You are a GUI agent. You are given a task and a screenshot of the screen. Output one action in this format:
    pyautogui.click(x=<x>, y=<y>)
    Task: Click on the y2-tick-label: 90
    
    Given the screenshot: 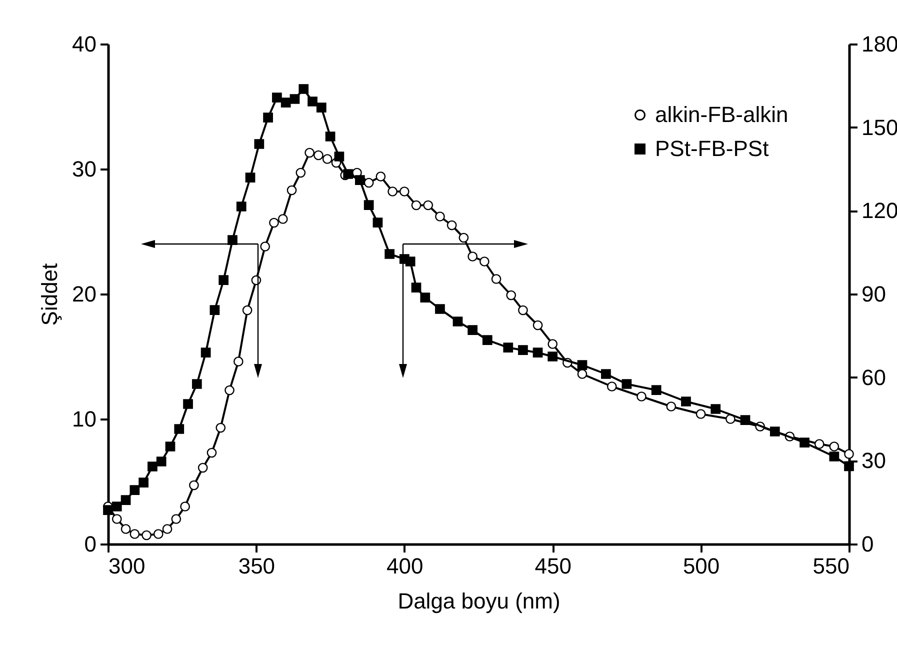 What is the action you would take?
    pyautogui.click(x=874, y=294)
    